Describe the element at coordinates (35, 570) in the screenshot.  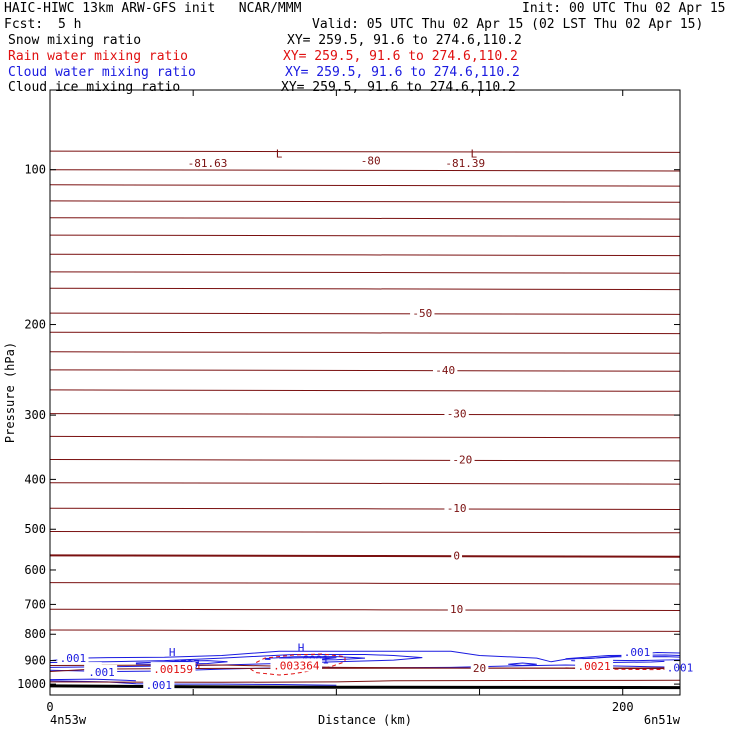
I see `y-tick-label: 600` at that location.